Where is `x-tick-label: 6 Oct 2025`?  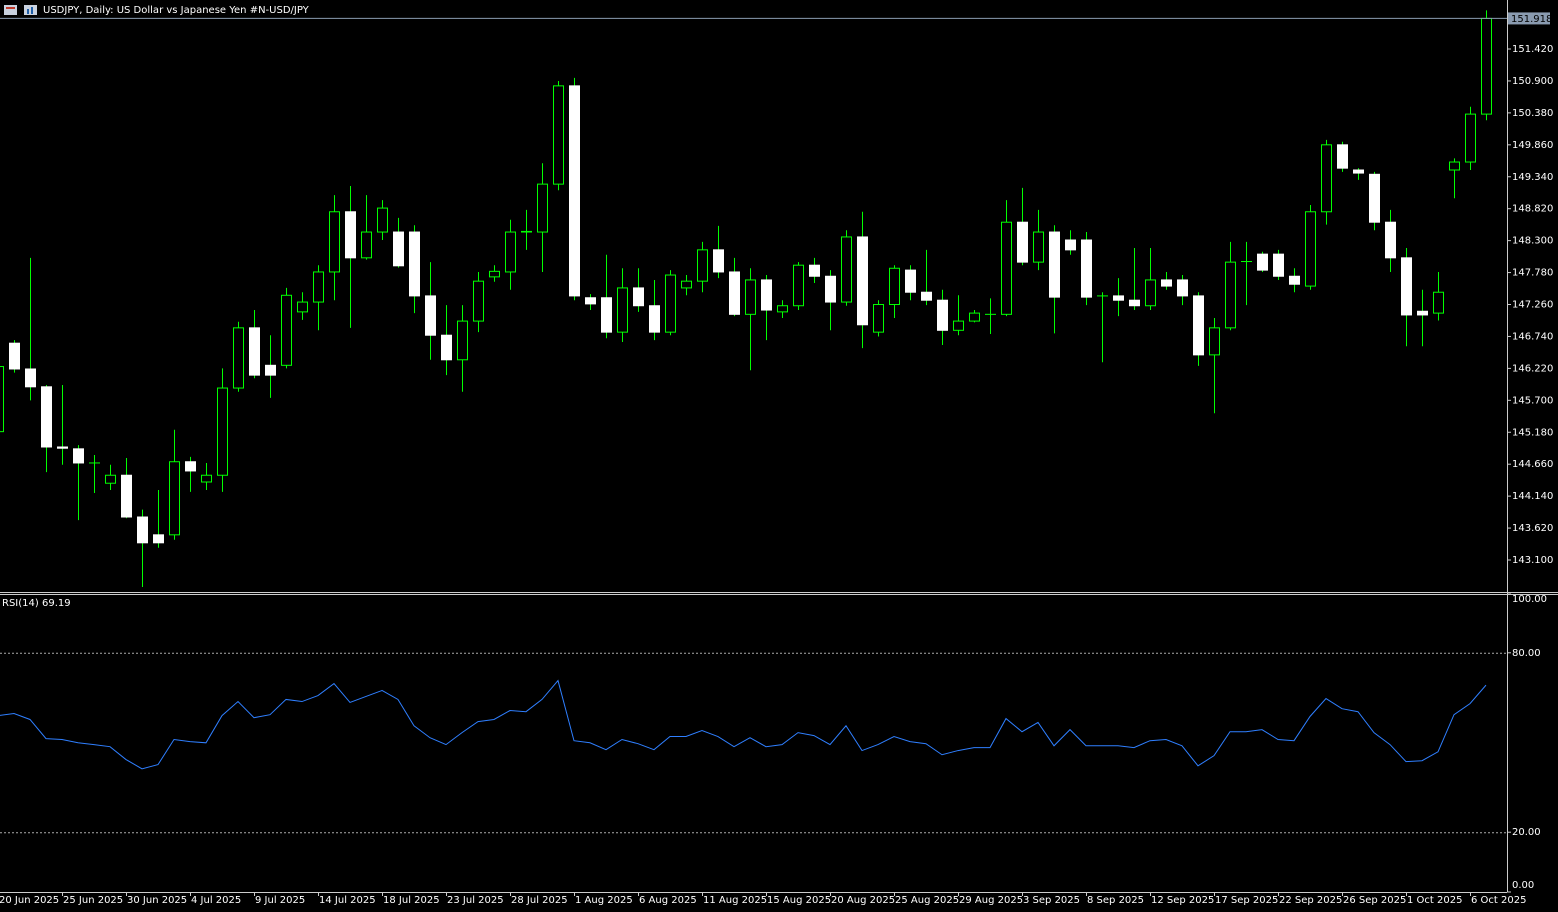
x-tick-label: 6 Oct 2025 is located at coordinates (1498, 900).